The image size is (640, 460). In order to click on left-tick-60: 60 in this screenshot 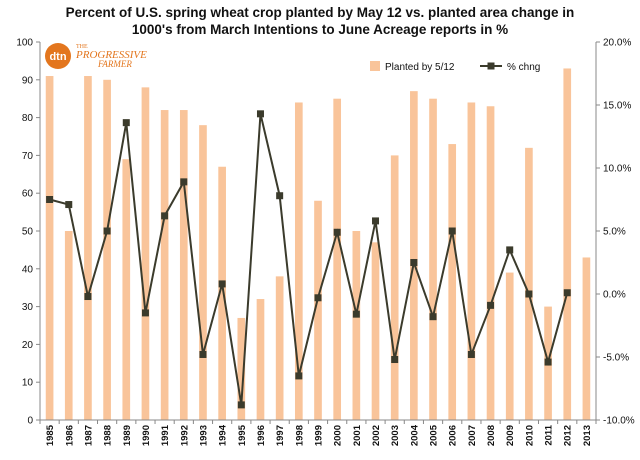, I will do `click(28, 194)`.